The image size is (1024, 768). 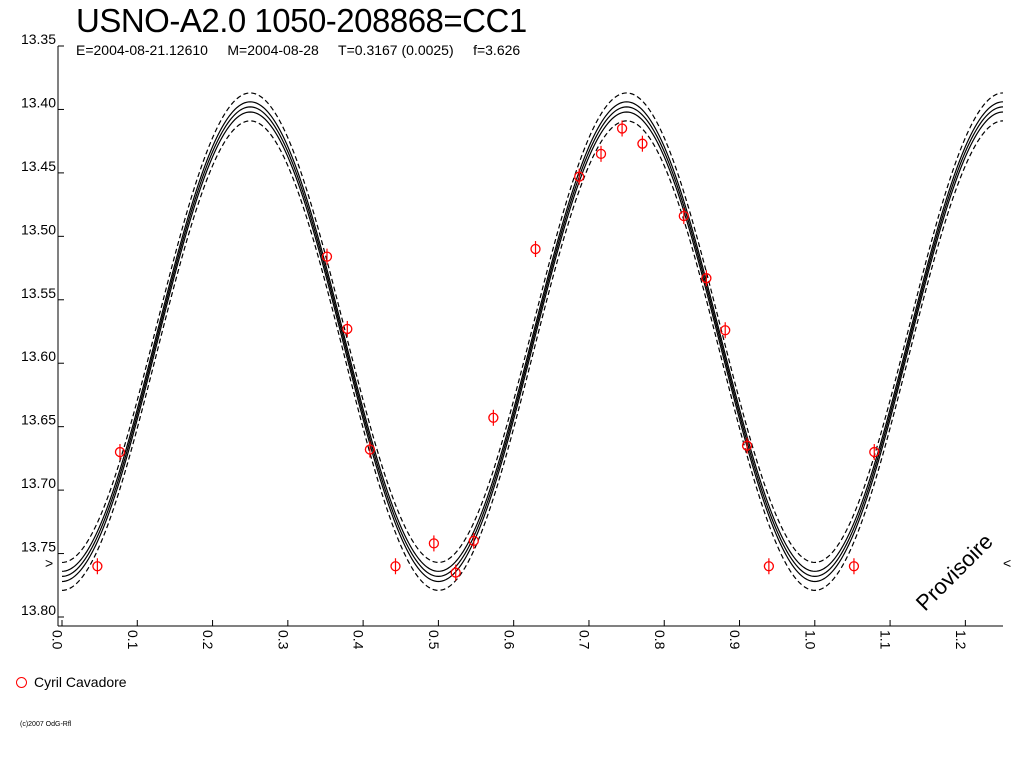 What do you see at coordinates (660, 640) in the screenshot?
I see `x-tick-label: 0.8` at bounding box center [660, 640].